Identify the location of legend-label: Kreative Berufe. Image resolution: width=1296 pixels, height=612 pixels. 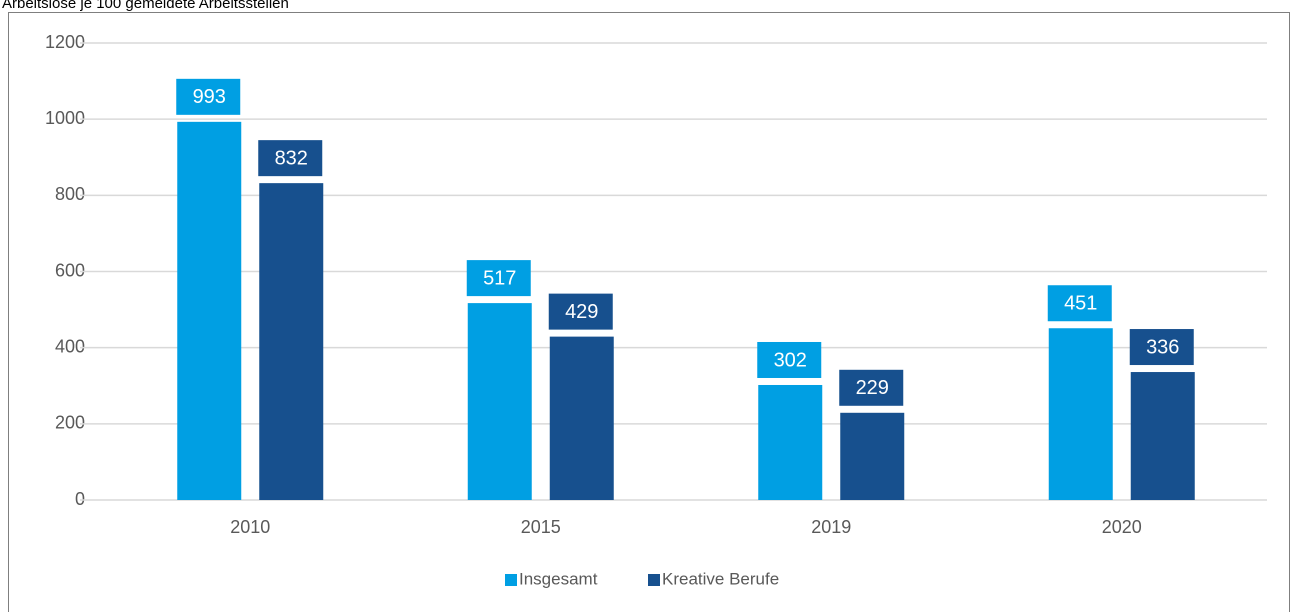
(720, 578).